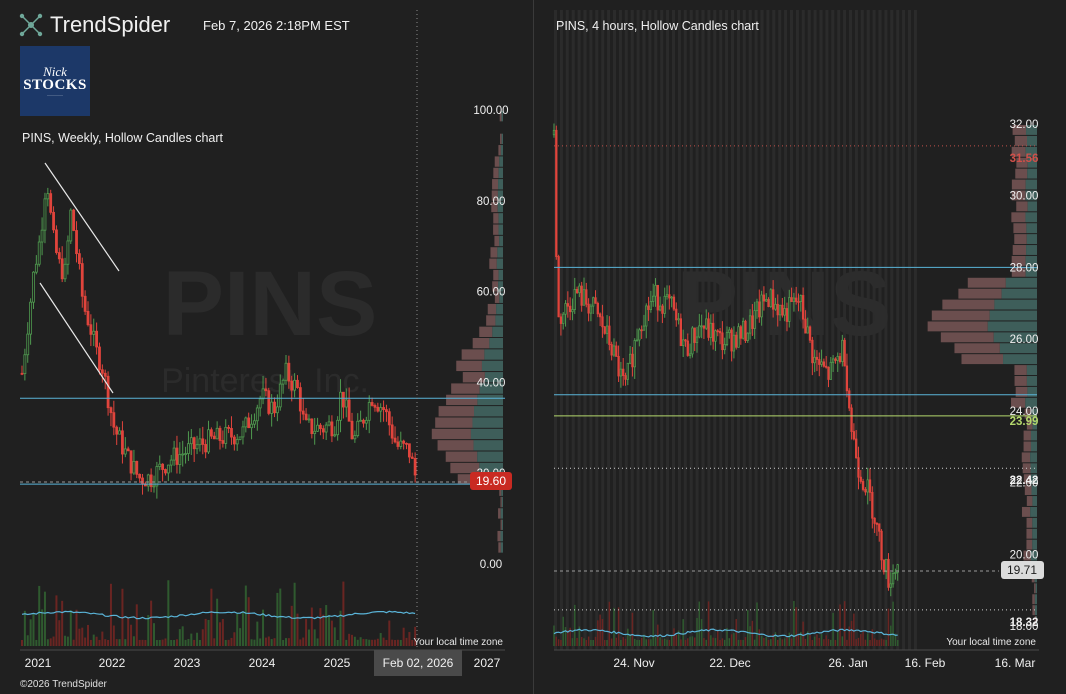 The height and width of the screenshot is (694, 1066). What do you see at coordinates (726, 623) in the screenshot?
I see `volume-bars` at bounding box center [726, 623].